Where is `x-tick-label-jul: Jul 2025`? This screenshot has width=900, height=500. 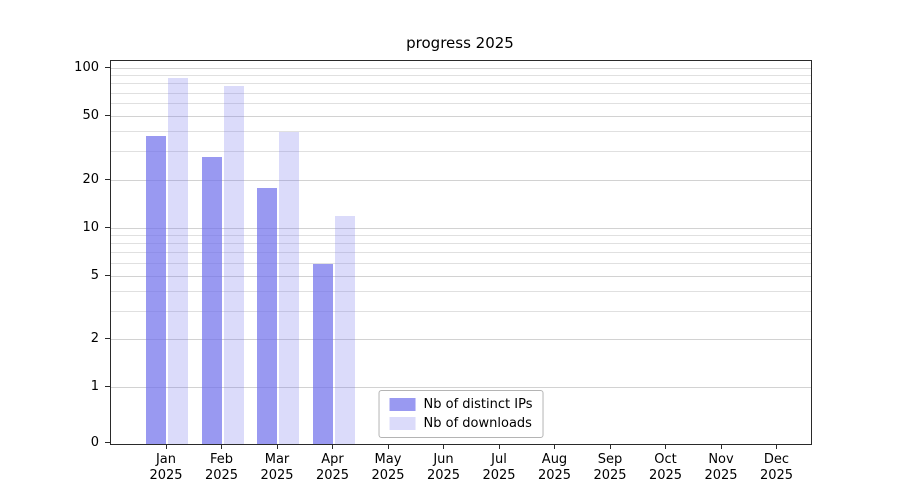 x-tick-label-jul: Jul 2025 is located at coordinates (499, 467).